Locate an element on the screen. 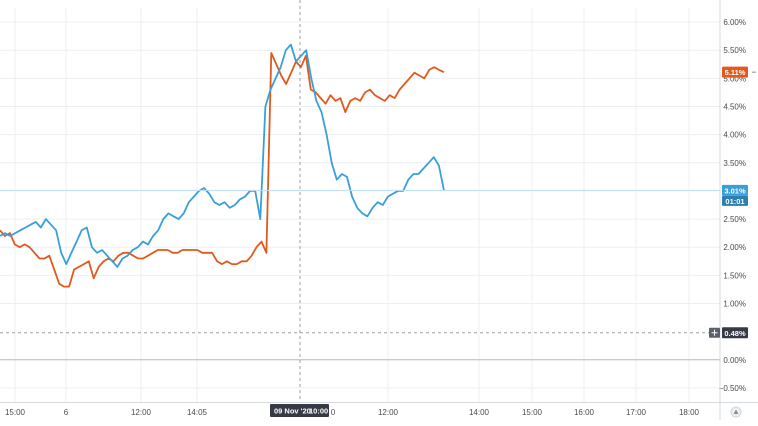  blue-countdown-badge: 01:01 is located at coordinates (734, 201).